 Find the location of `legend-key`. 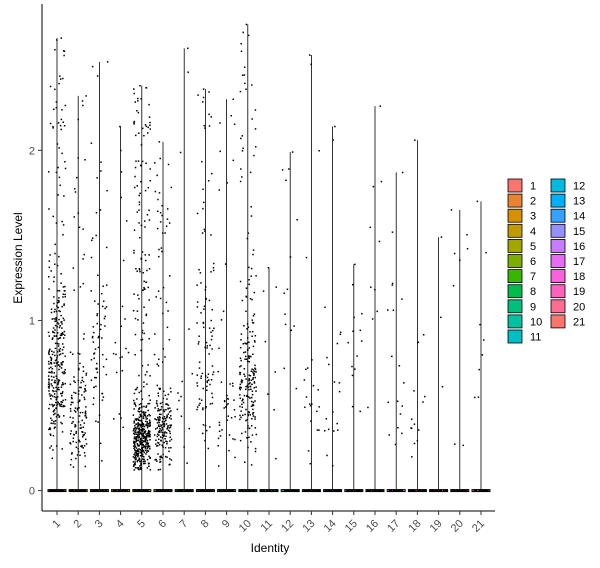

legend-key is located at coordinates (515, 261).